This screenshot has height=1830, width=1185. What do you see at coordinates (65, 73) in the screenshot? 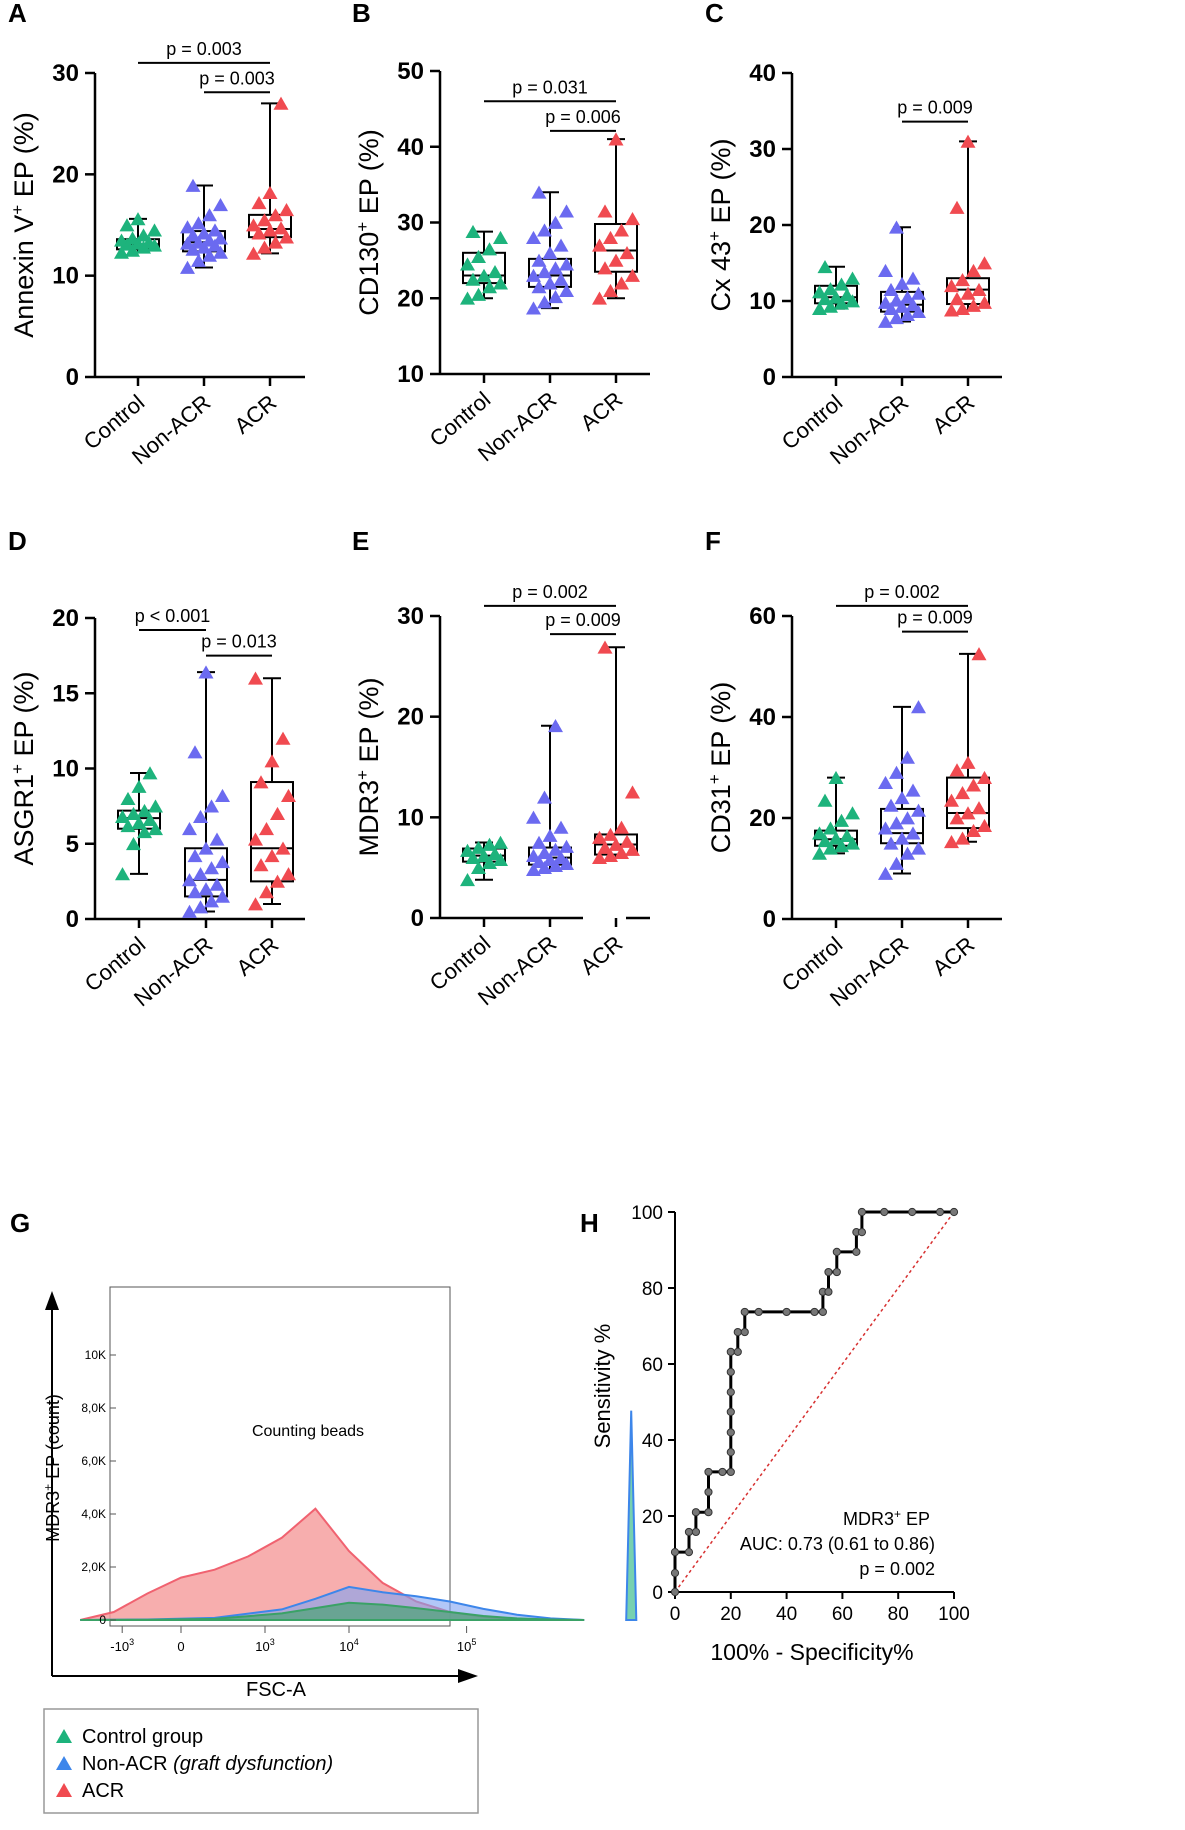
I see `y-tick-label: 30` at bounding box center [65, 73].